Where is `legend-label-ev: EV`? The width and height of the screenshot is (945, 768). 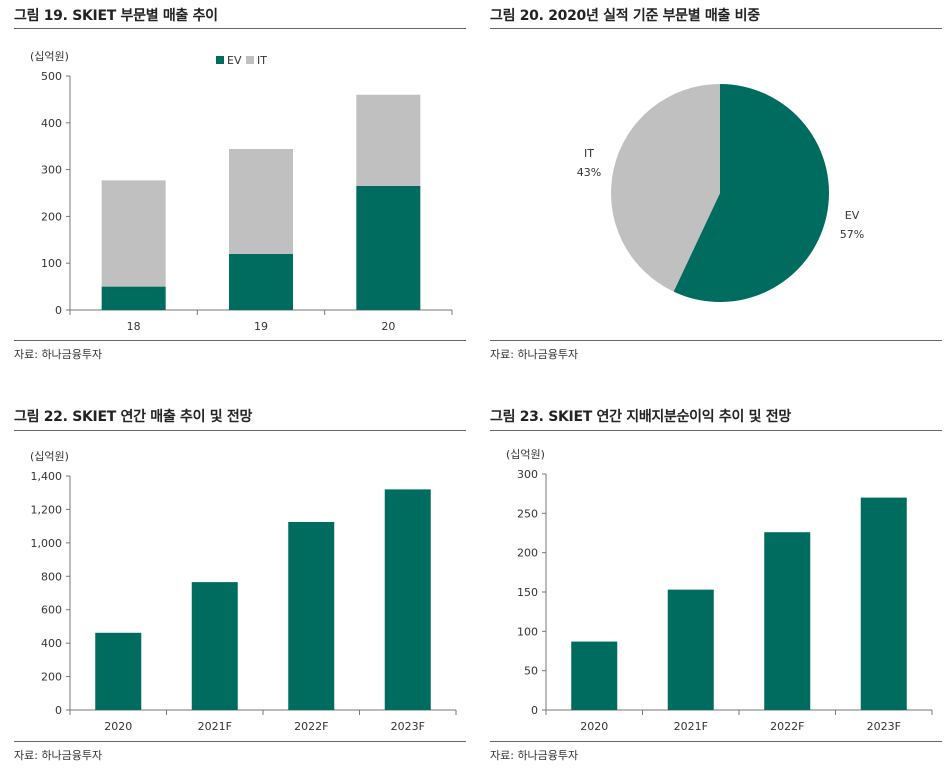 legend-label-ev: EV is located at coordinates (234, 60).